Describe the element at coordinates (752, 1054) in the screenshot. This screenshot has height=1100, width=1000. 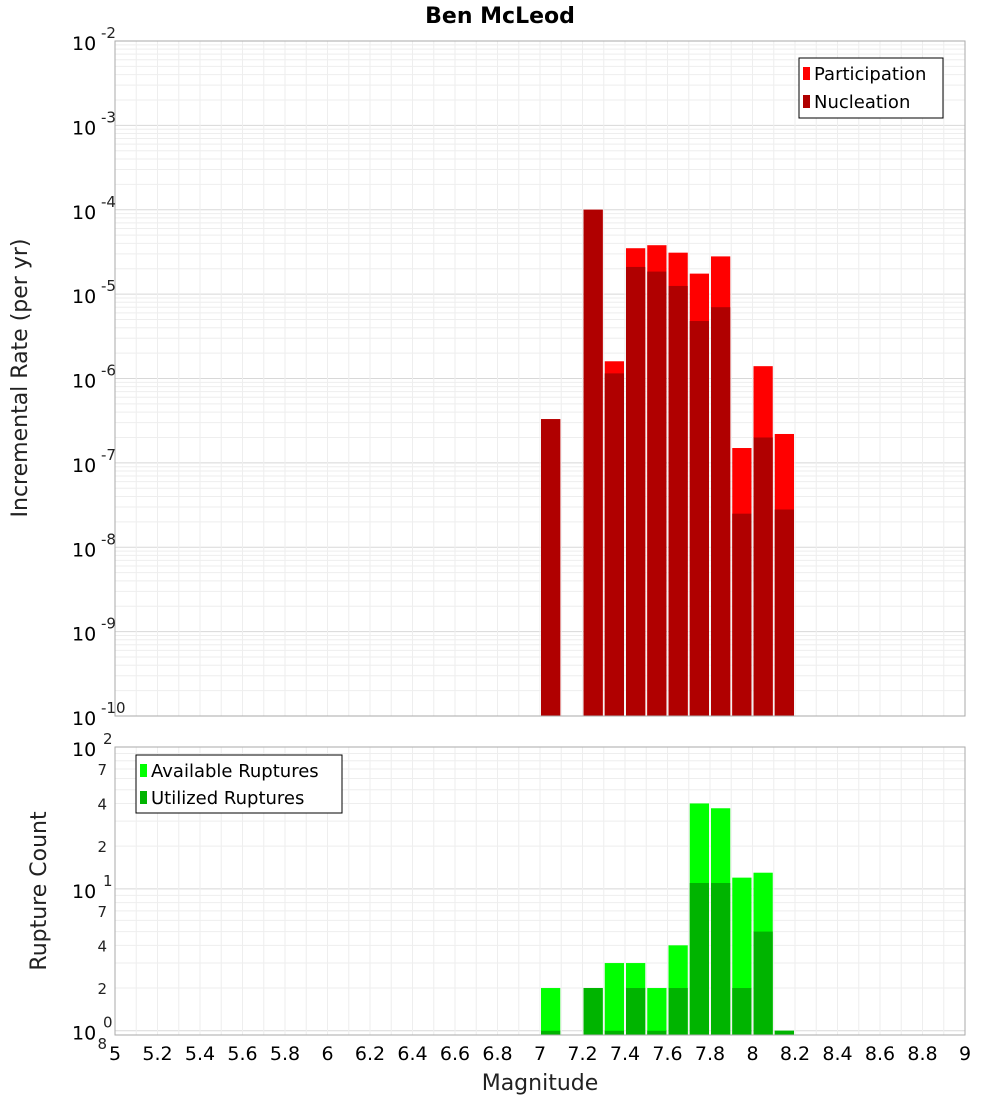
I see `x-tick-label: 8` at that location.